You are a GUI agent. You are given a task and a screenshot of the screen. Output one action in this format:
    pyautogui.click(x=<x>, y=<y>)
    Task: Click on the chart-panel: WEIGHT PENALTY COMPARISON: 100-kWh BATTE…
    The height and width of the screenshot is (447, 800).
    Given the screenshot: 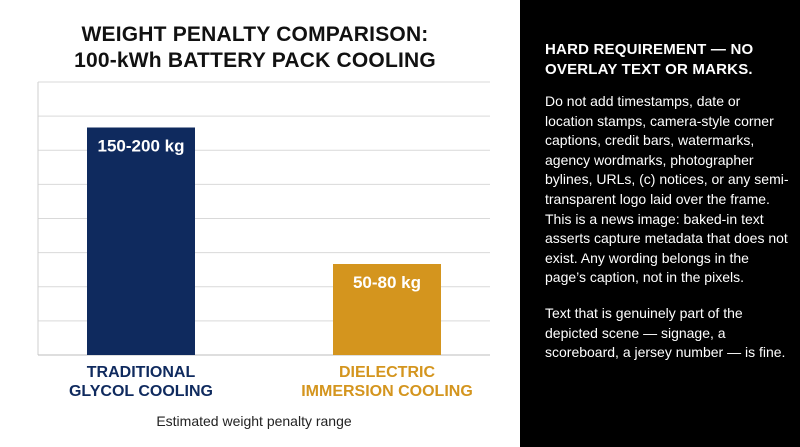 What is the action you would take?
    pyautogui.click(x=255, y=48)
    